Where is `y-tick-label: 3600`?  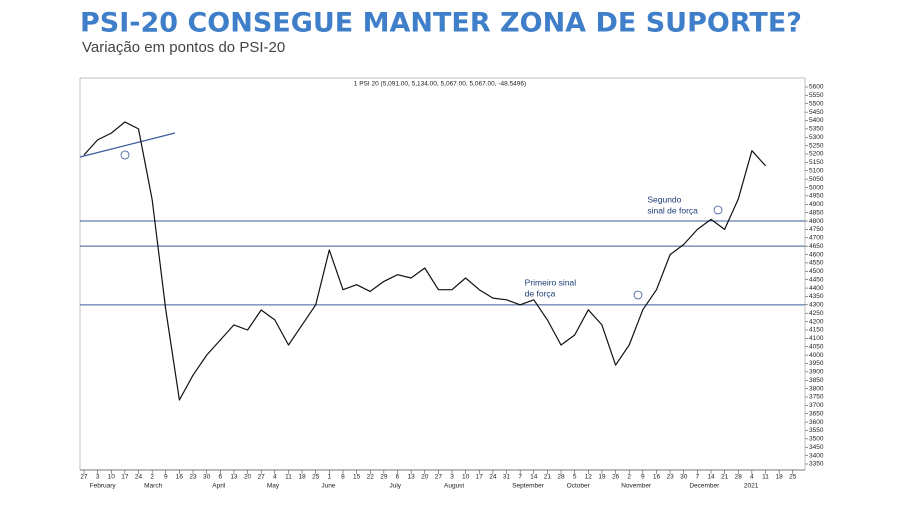
y-tick-label: 3600 is located at coordinates (816, 422).